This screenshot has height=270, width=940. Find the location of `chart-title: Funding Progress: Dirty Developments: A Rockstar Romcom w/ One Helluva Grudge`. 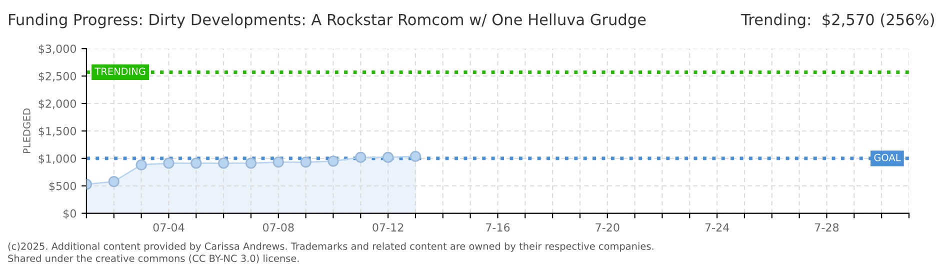

chart-title: Funding Progress: Dirty Developments: A Rockstar Romcom w/ One Helluva Grudge is located at coordinates (327, 21).